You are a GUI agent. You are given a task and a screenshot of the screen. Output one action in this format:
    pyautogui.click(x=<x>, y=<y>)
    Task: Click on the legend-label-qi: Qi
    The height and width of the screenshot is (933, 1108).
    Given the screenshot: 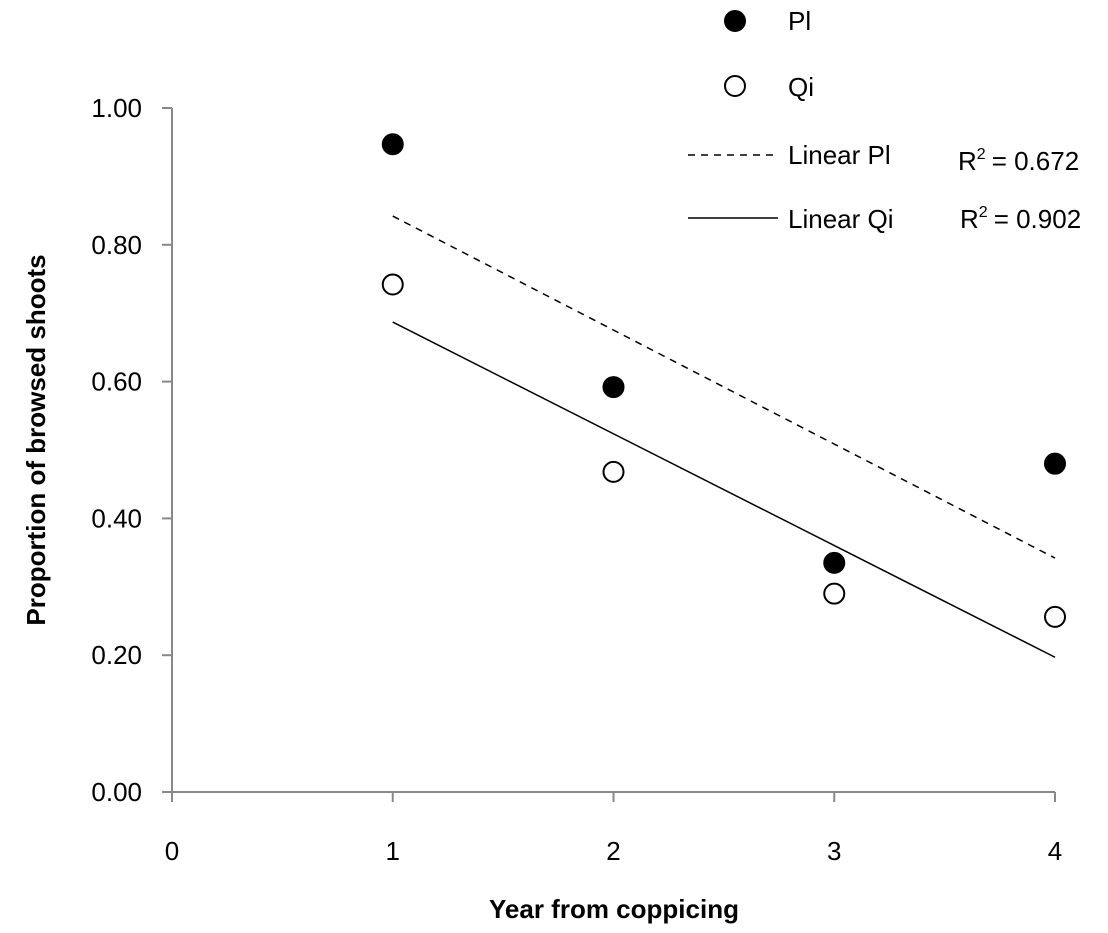 What is the action you would take?
    pyautogui.click(x=801, y=87)
    